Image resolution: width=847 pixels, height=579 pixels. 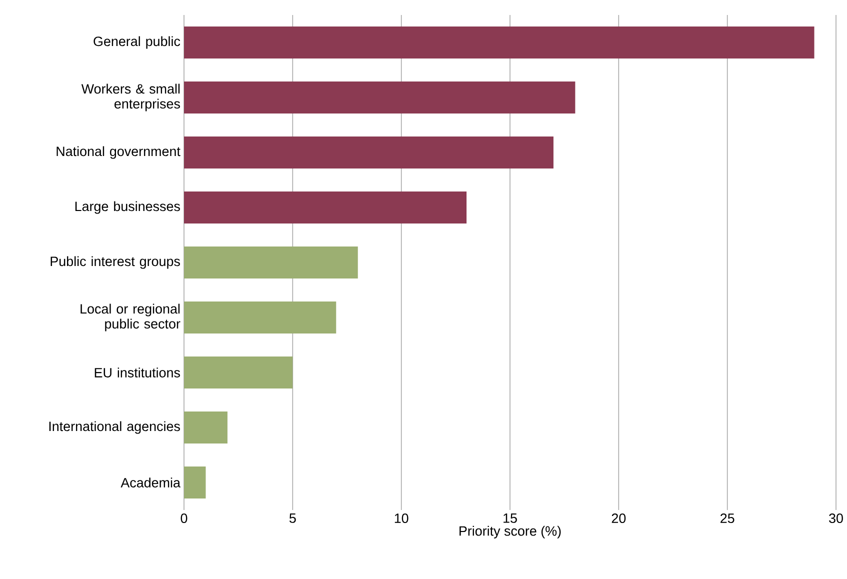 What do you see at coordinates (727, 519) in the screenshot?
I see `x-tick-label: 25` at bounding box center [727, 519].